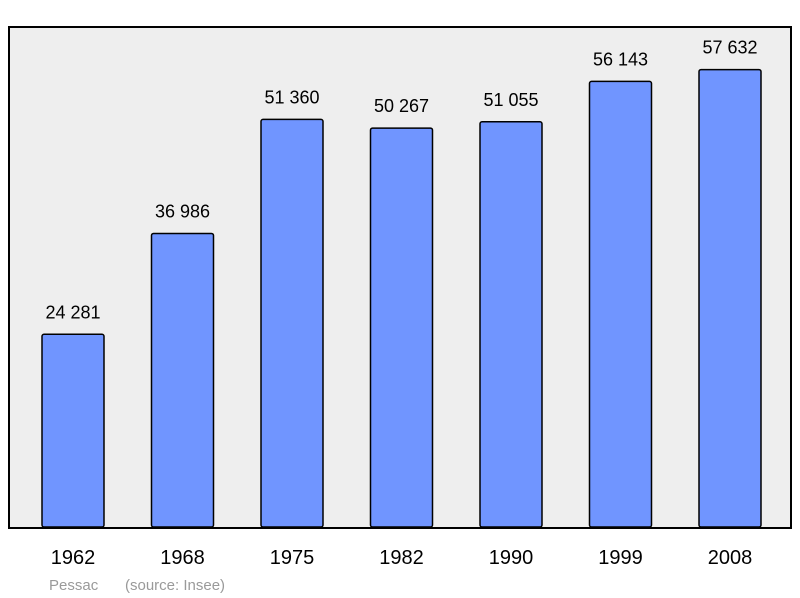 Image resolution: width=800 pixels, height=598 pixels. What do you see at coordinates (291, 97) in the screenshot?
I see `data-label-1975: 51 360` at bounding box center [291, 97].